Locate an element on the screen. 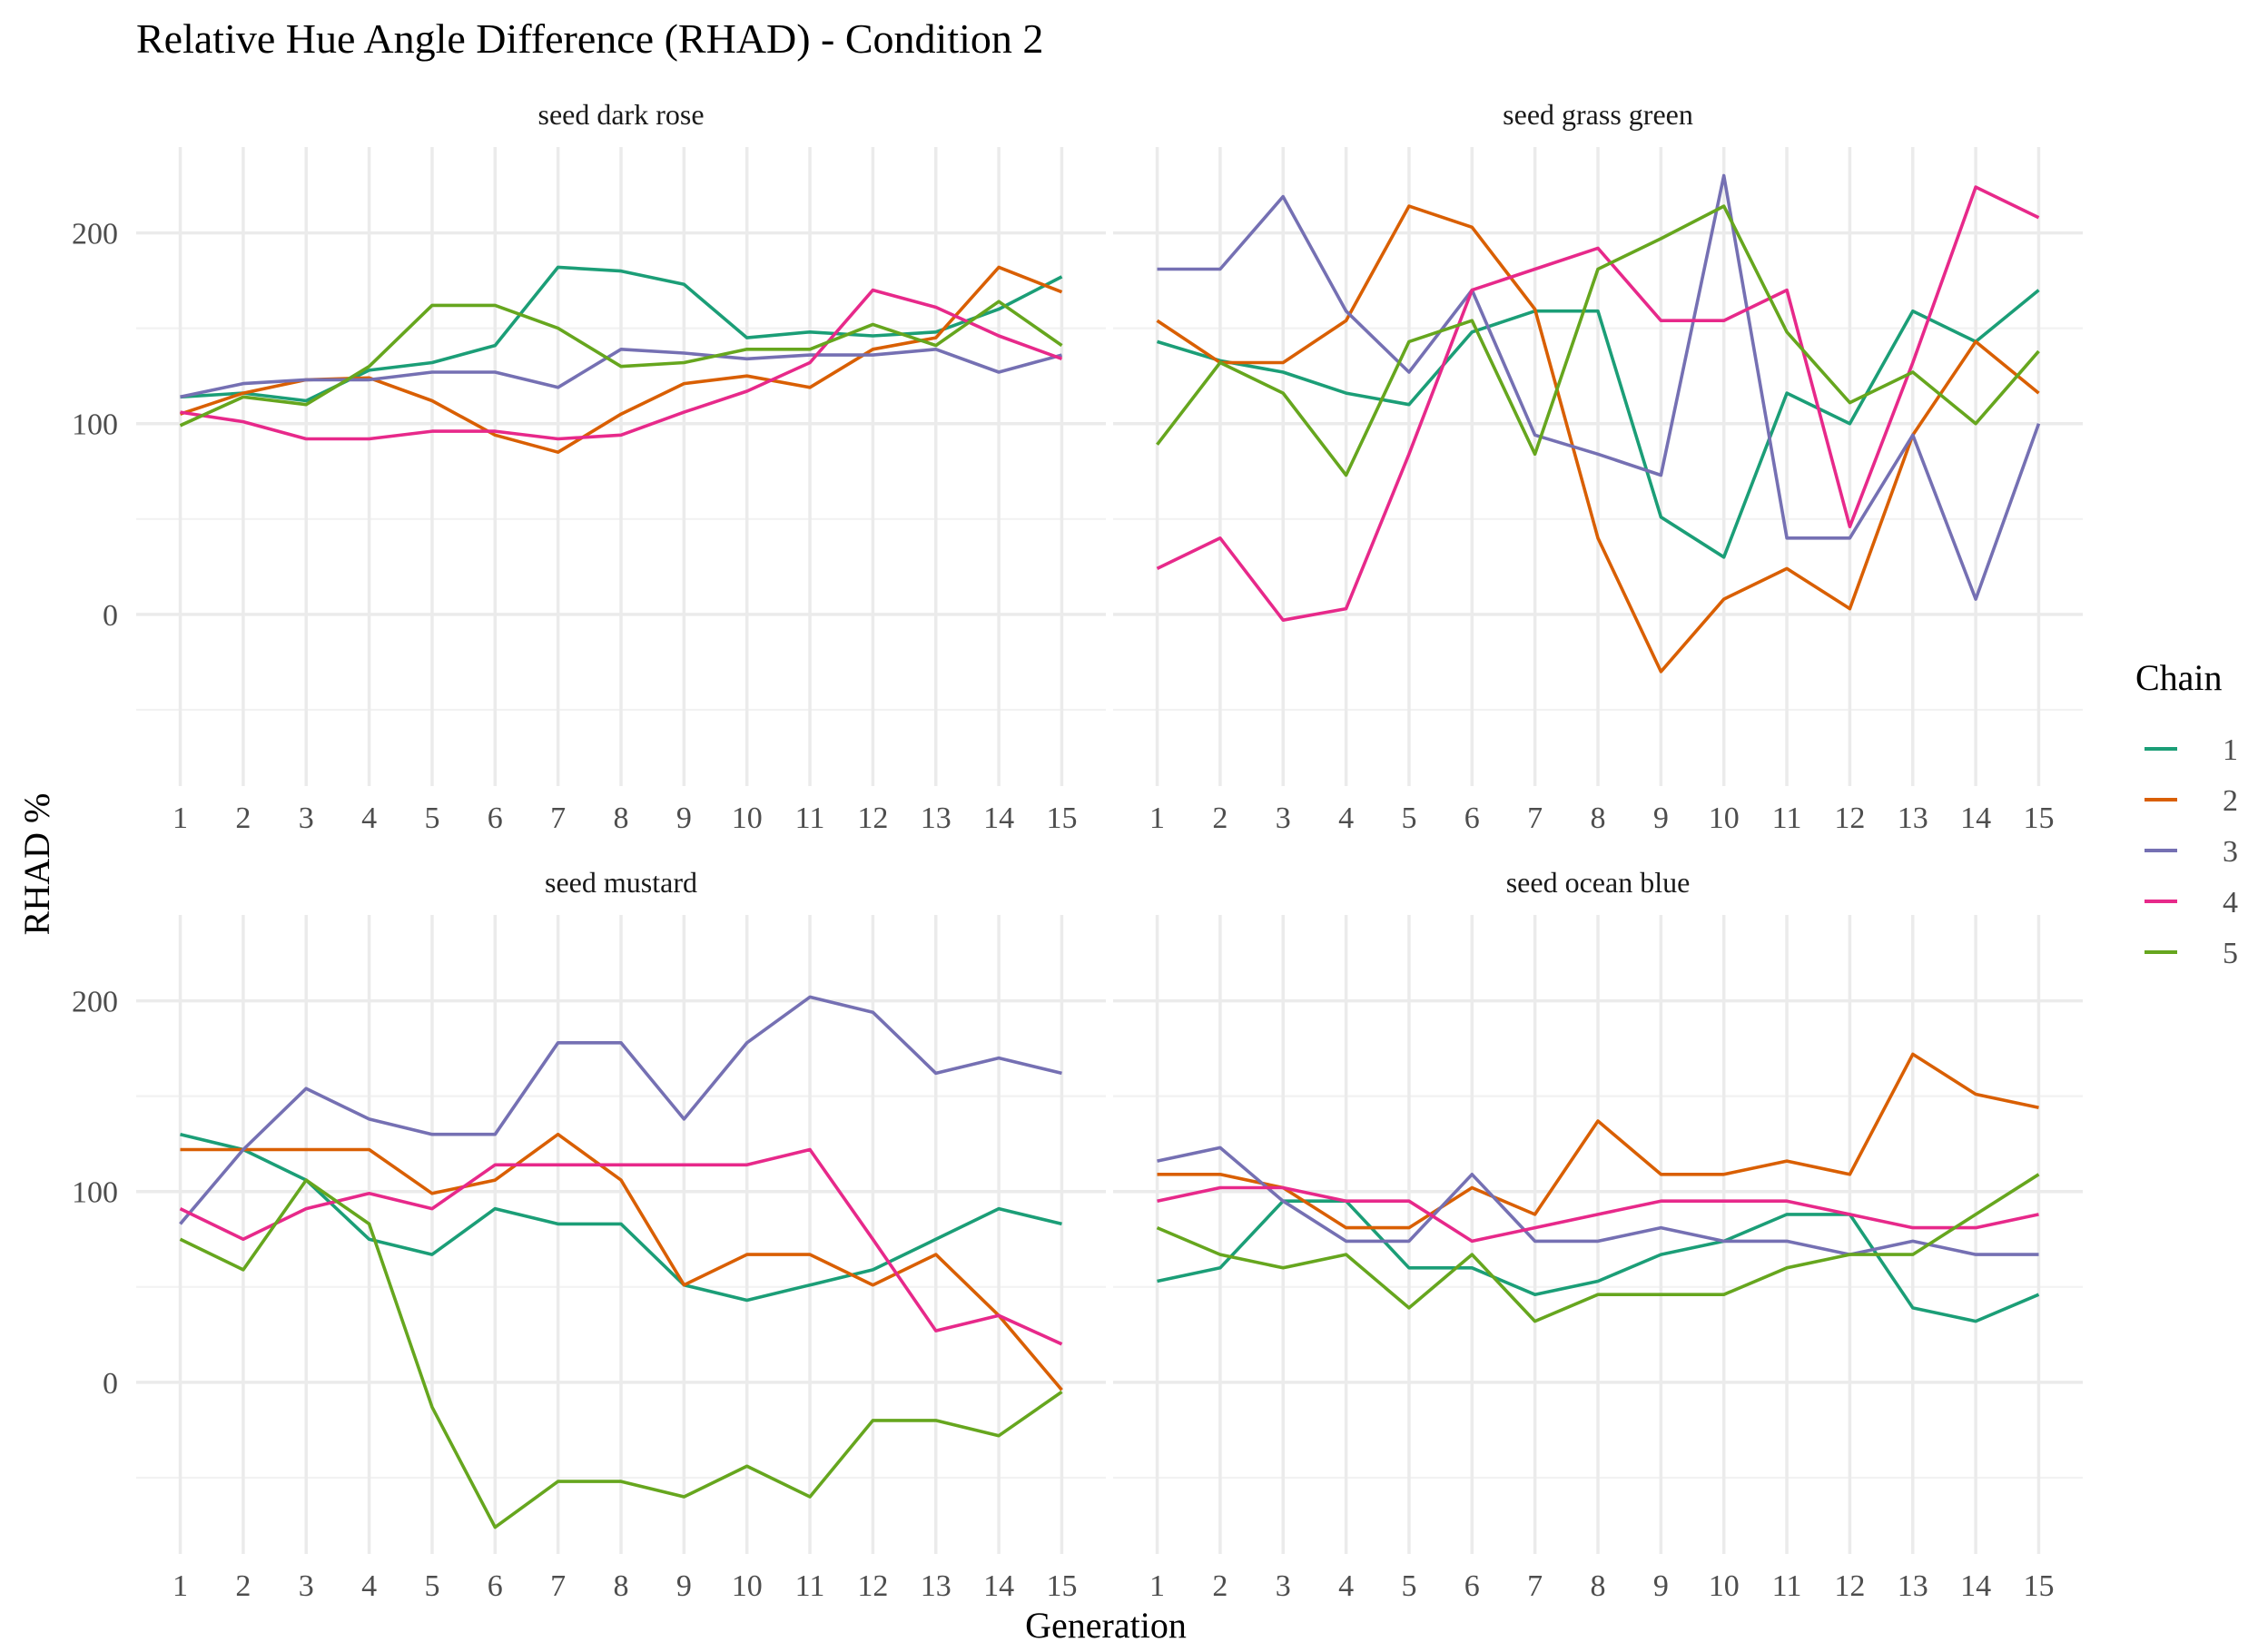 The image size is (2258, 1652). legend: Chain 1 2 3 4 5 is located at coordinates (2187, 813).